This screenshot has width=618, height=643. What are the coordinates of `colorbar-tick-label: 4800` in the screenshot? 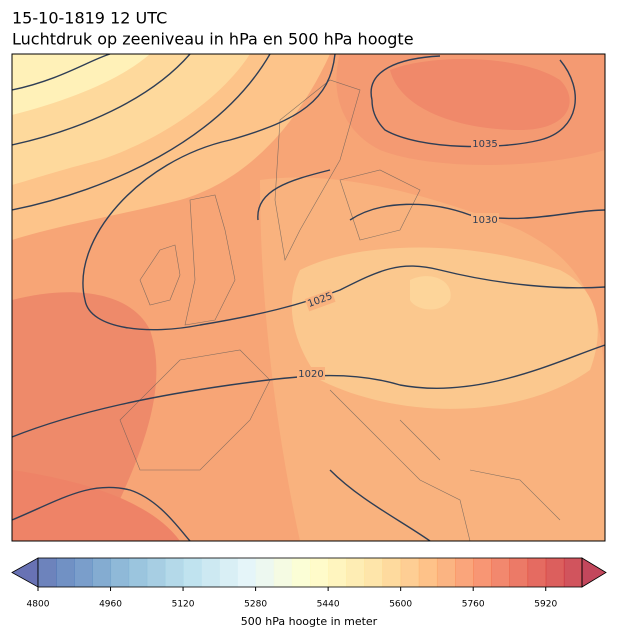 It's located at (38, 605).